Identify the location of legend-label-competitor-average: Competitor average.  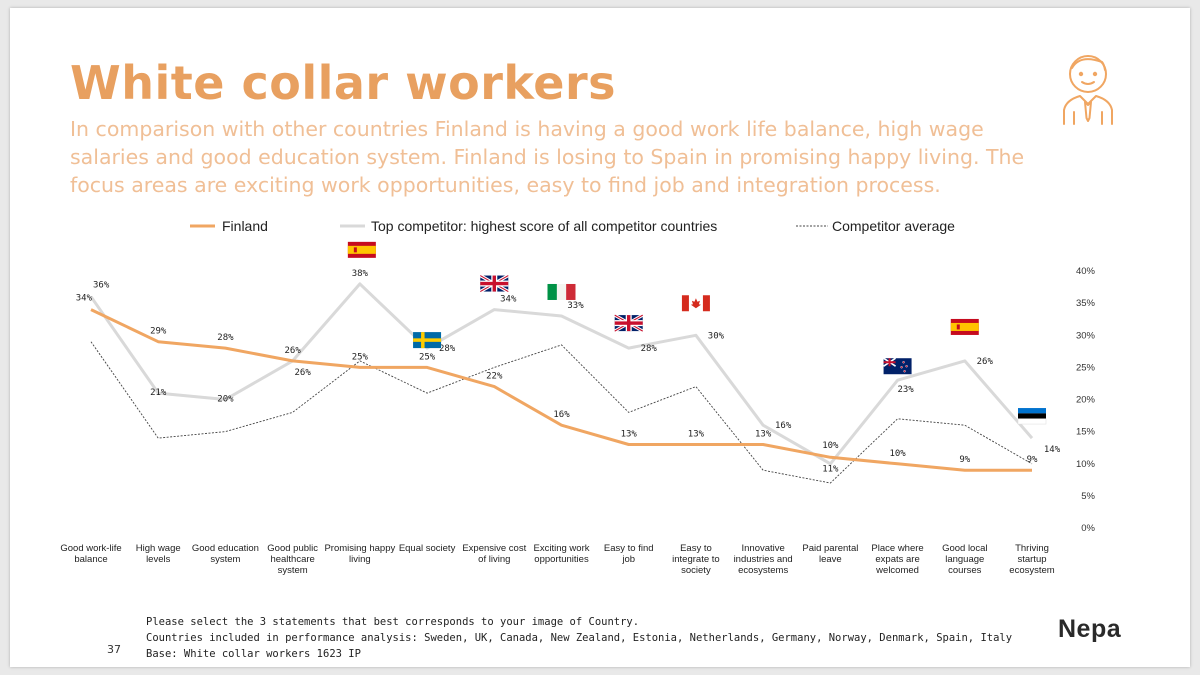
(893, 226).